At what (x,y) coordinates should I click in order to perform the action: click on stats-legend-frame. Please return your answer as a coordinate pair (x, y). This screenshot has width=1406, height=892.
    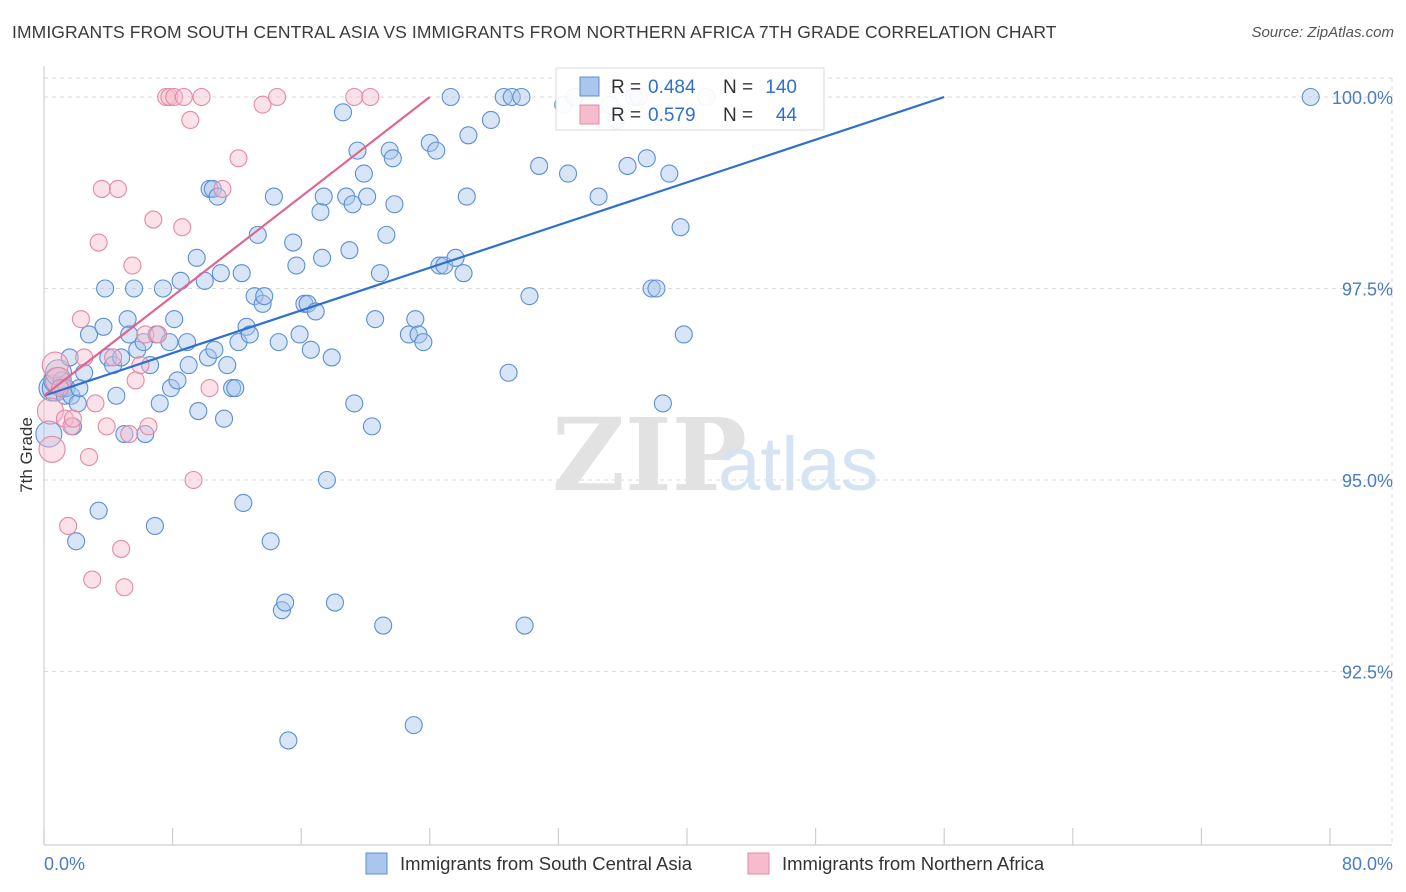
    Looking at the image, I should click on (690, 99).